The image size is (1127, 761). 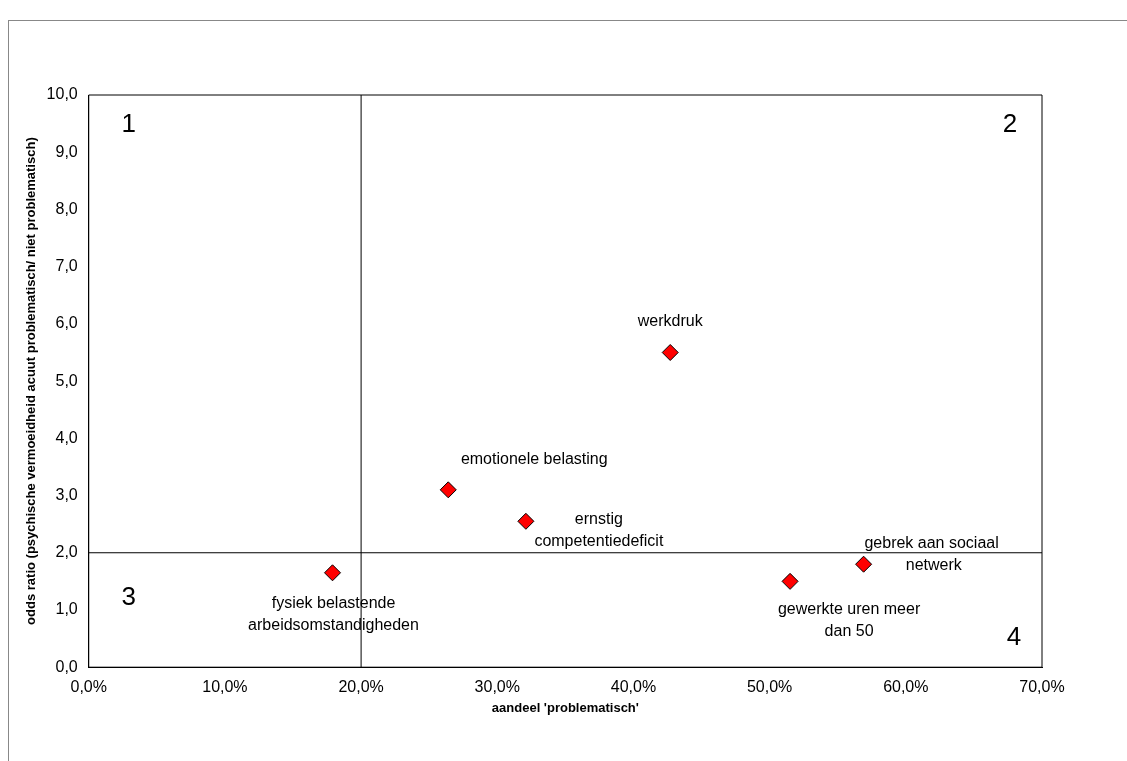 I want to click on y-tick-label: 8,0, so click(x=66, y=208).